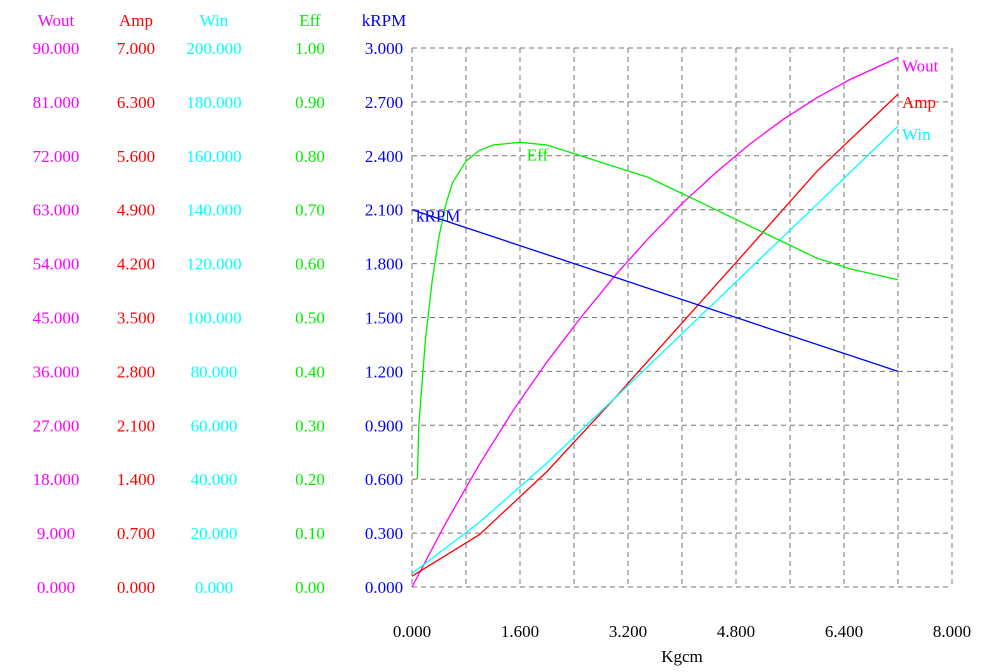 This screenshot has width=1000, height=672. Describe the element at coordinates (136, 20) in the screenshot. I see `axis-title-amp: Amp` at that location.